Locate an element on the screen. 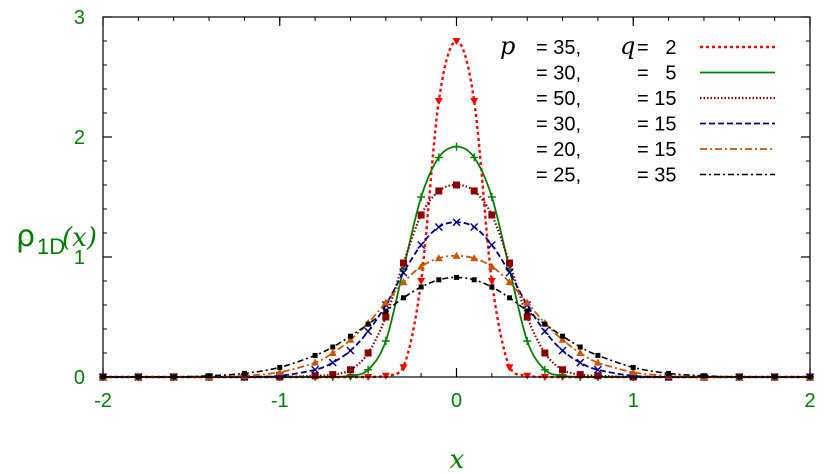  legend-entry: = 50, = 15 is located at coordinates (655, 99).